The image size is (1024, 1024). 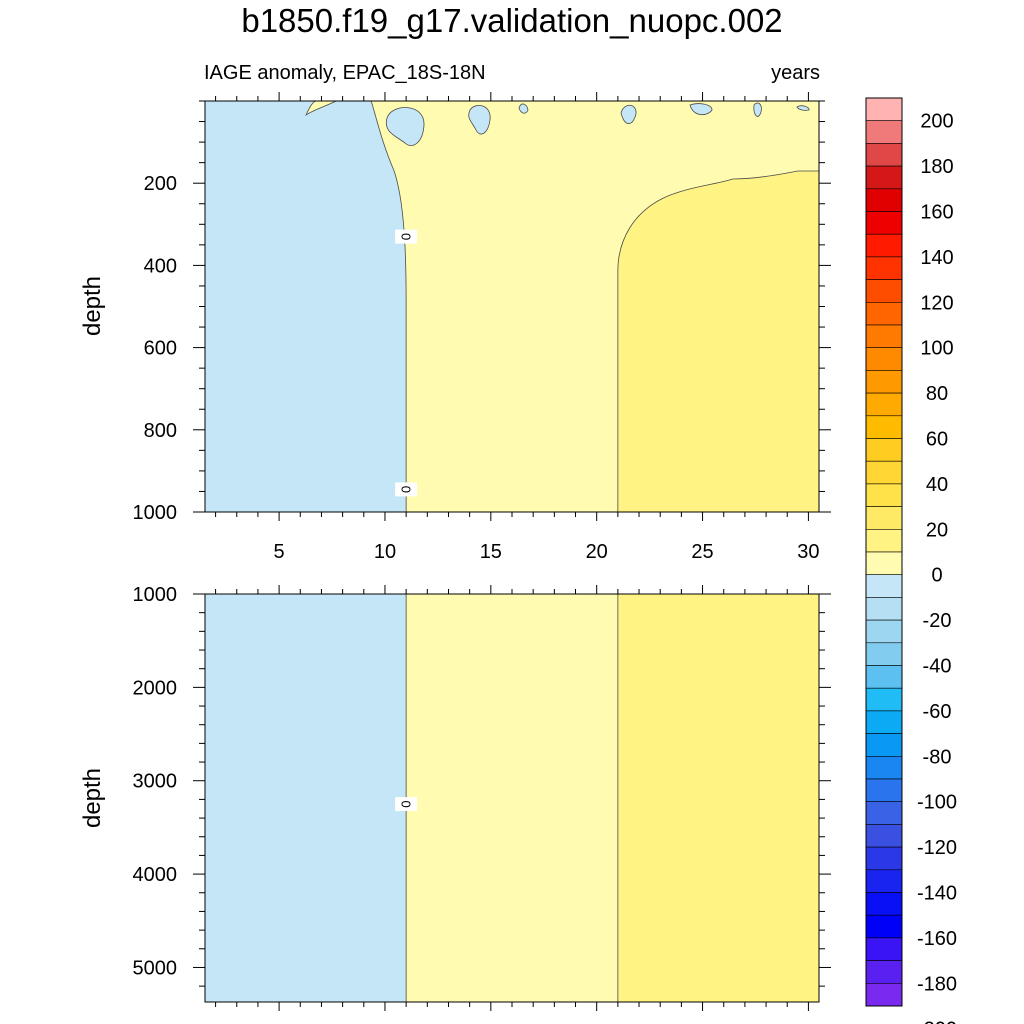 I want to click on chart-title: b1850.f19_g17.validation_nuopc.002, so click(x=512, y=20).